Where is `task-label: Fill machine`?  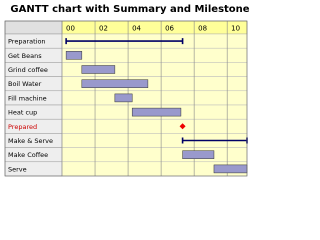
task-label: Fill machine is located at coordinates (27, 98).